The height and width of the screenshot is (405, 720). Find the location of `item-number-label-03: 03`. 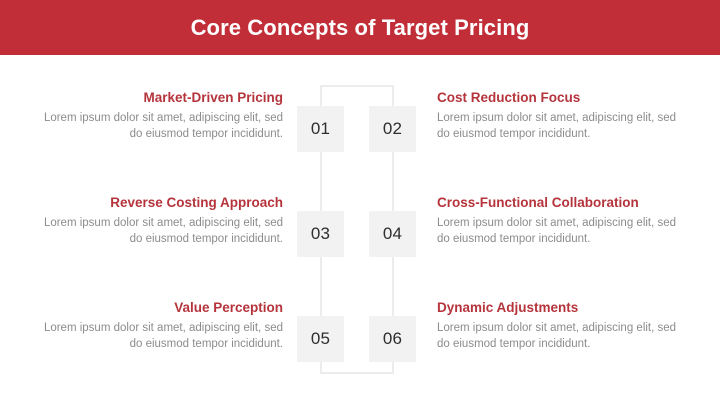

item-number-label-03: 03 is located at coordinates (320, 233).